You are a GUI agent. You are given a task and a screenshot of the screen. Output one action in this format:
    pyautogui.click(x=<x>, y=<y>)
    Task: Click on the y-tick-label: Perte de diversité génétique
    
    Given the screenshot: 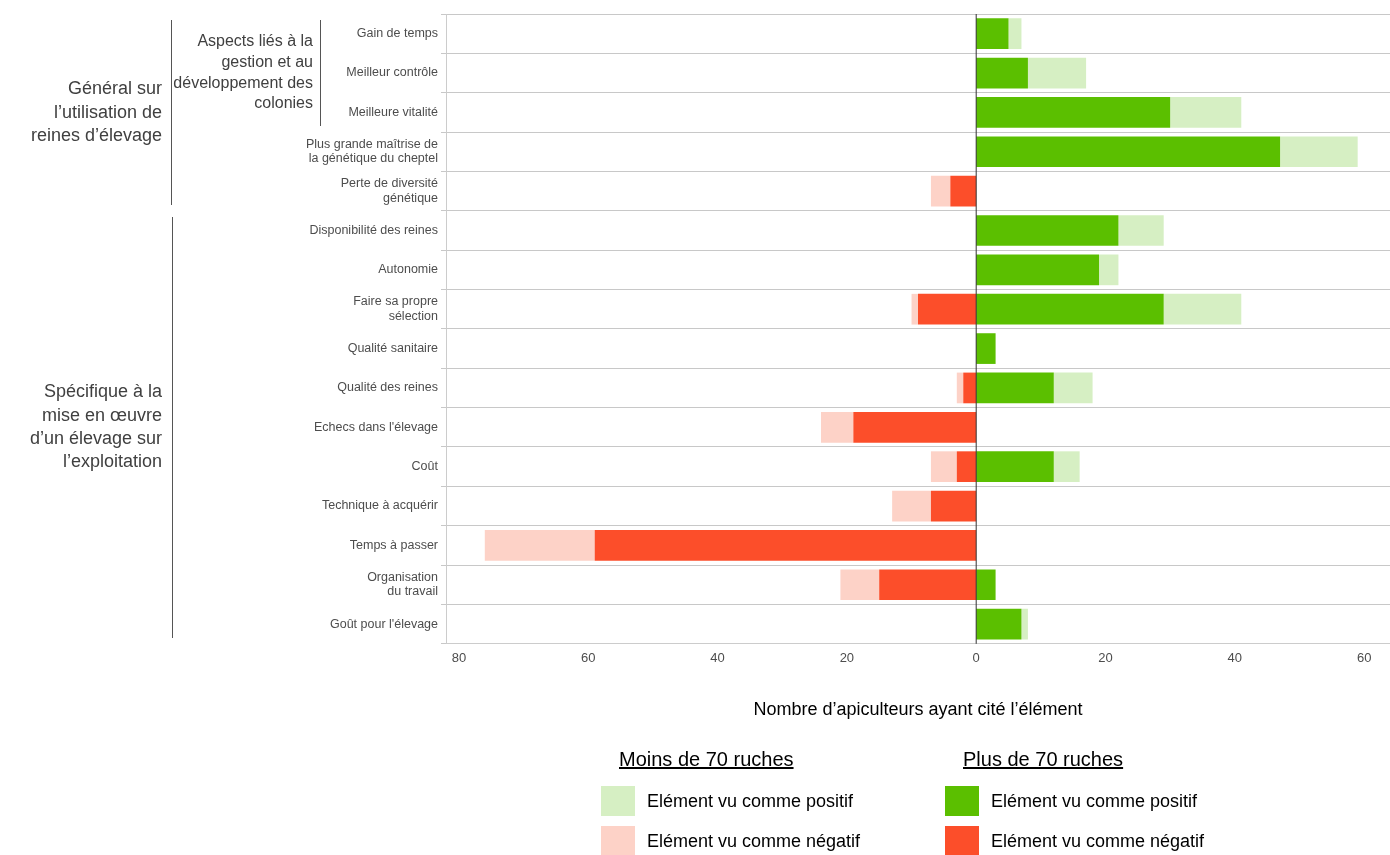 What is the action you would take?
    pyautogui.click(x=389, y=190)
    